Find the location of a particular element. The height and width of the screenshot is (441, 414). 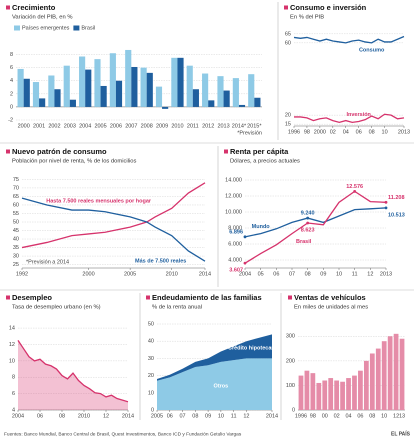

value-label: 6.896 is located at coordinates (236, 232).